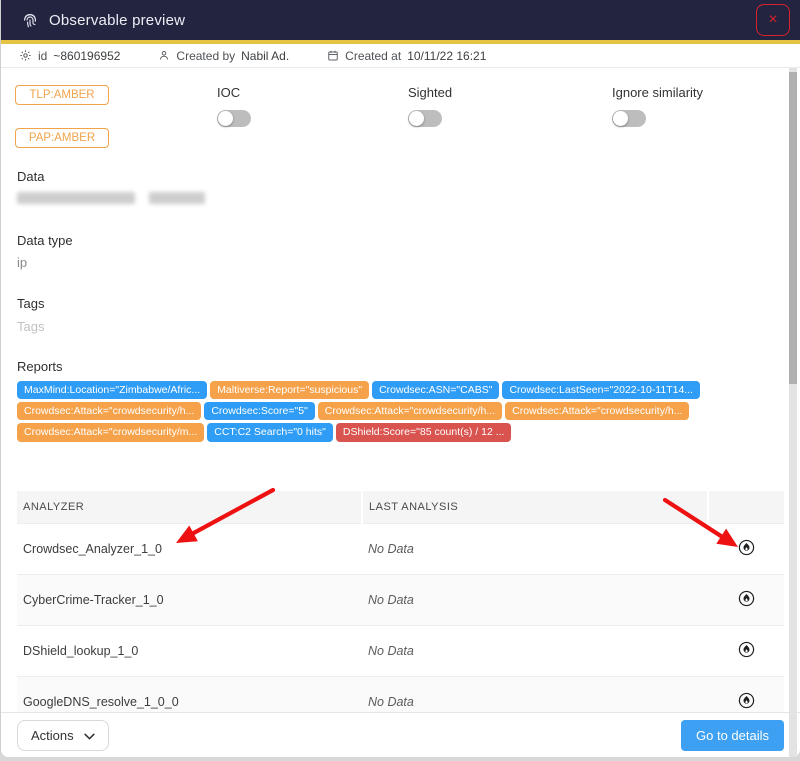  I want to click on ioc-toggle-group: IOC, so click(312, 116).